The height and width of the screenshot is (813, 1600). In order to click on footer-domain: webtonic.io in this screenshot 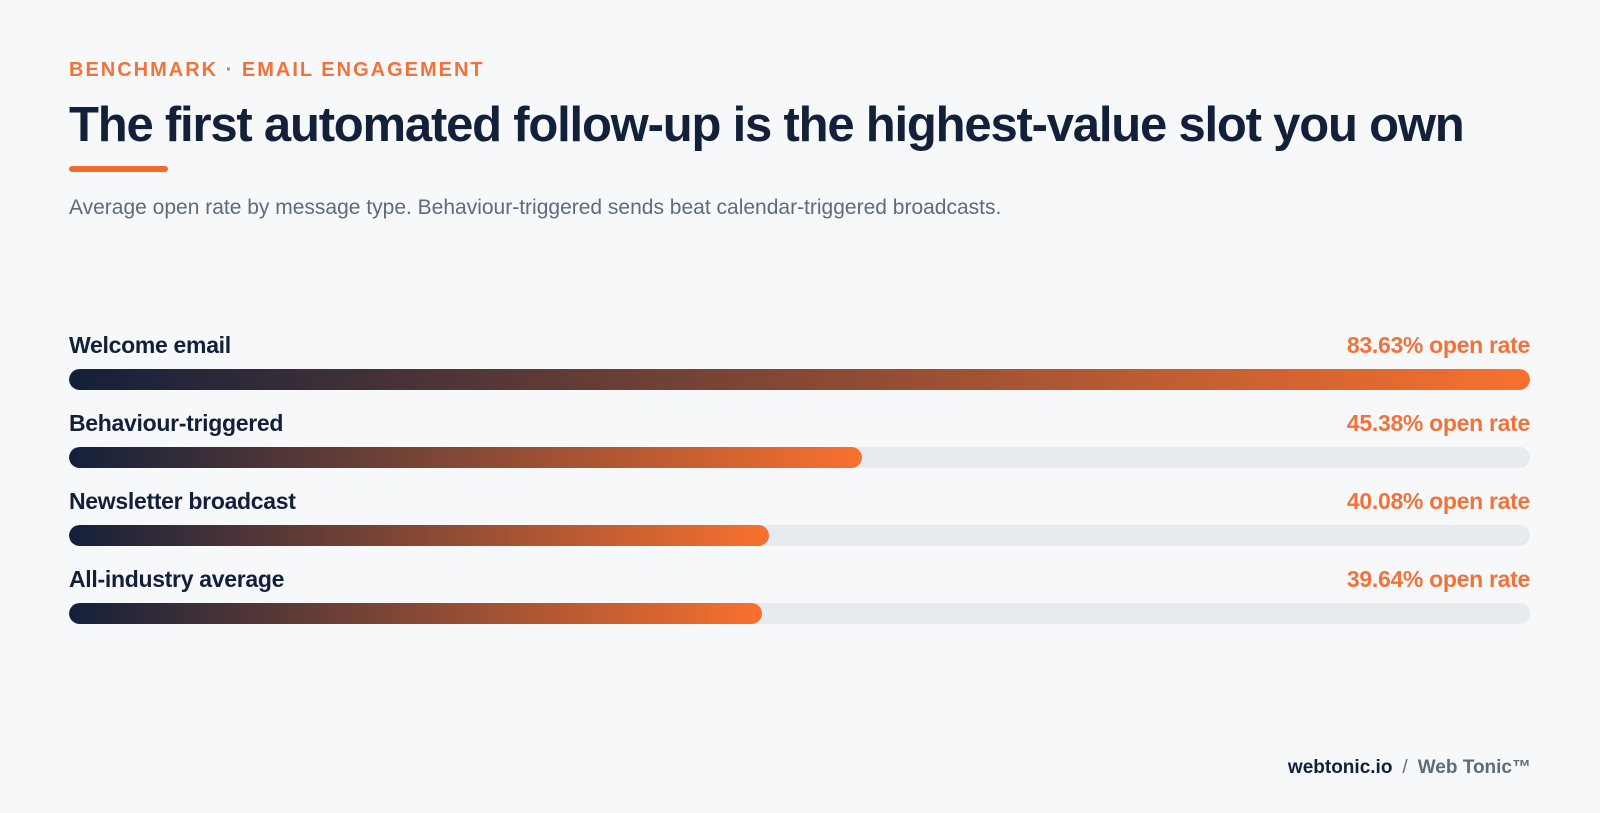, I will do `click(1340, 767)`.